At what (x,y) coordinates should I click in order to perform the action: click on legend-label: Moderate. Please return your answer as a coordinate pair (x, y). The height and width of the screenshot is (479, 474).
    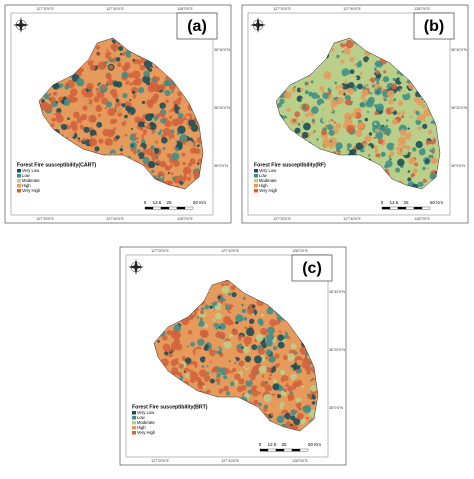
    Looking at the image, I should click on (268, 180).